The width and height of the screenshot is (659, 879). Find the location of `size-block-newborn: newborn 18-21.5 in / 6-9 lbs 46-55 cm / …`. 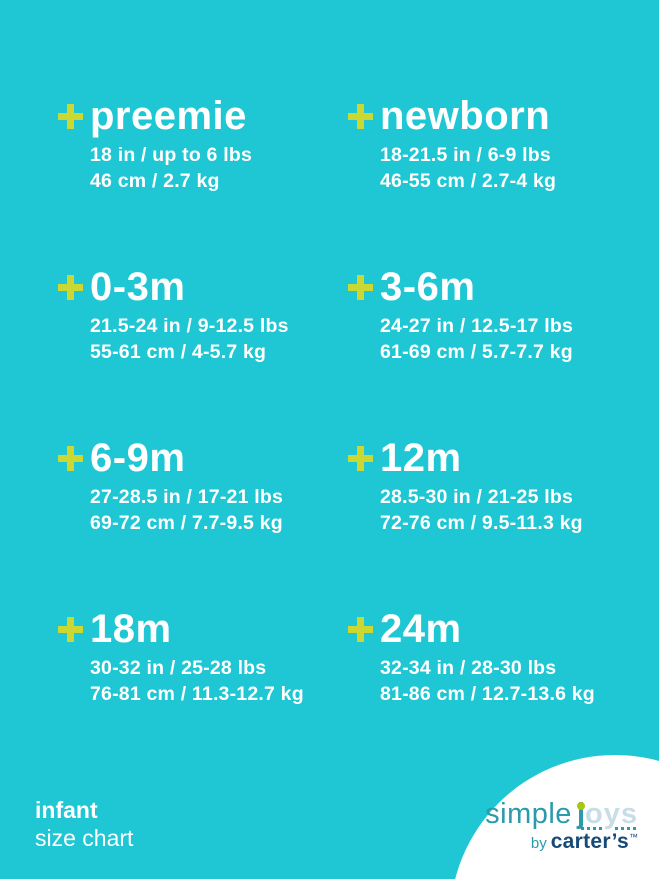

size-block-newborn: newborn 18-21.5 in / 6-9 lbs 46-55 cm / … is located at coordinates (488, 179).